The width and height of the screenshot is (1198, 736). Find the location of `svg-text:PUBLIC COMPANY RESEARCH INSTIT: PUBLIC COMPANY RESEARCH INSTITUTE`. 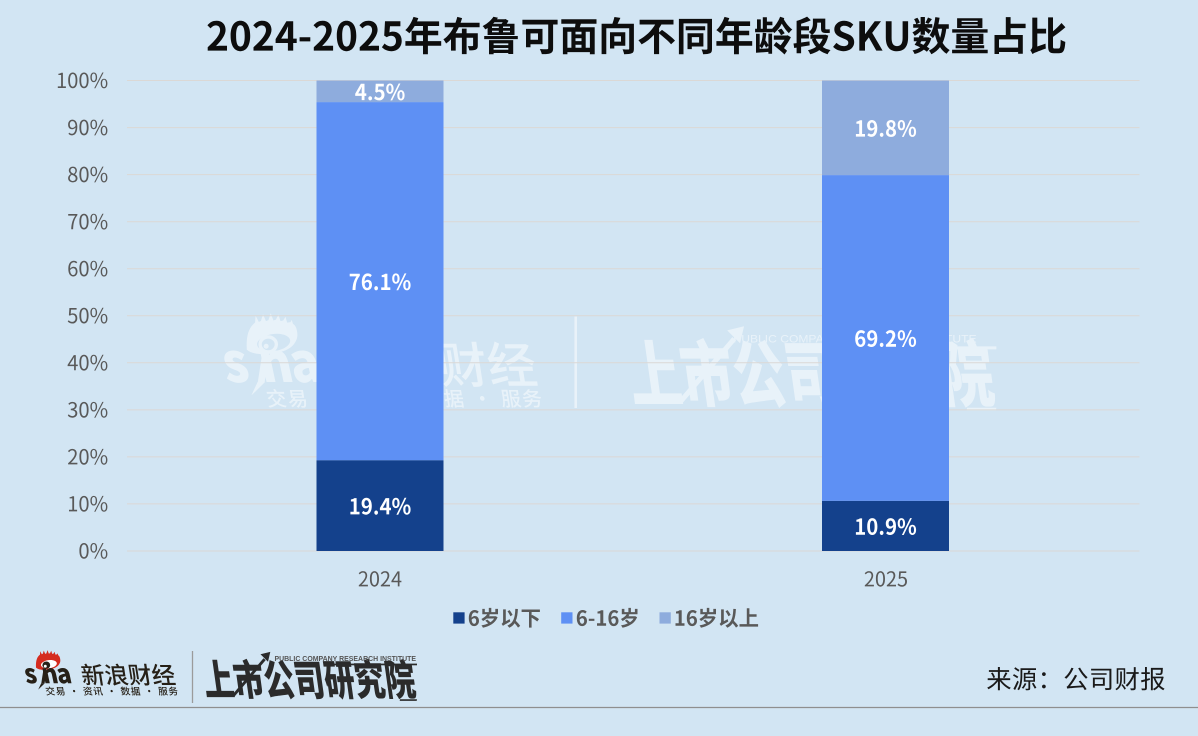

svg-text:PUBLIC COMPANY RESEARCH INSTIT: PUBLIC COMPANY RESEARCH INSTITUTE is located at coordinates (346, 659).